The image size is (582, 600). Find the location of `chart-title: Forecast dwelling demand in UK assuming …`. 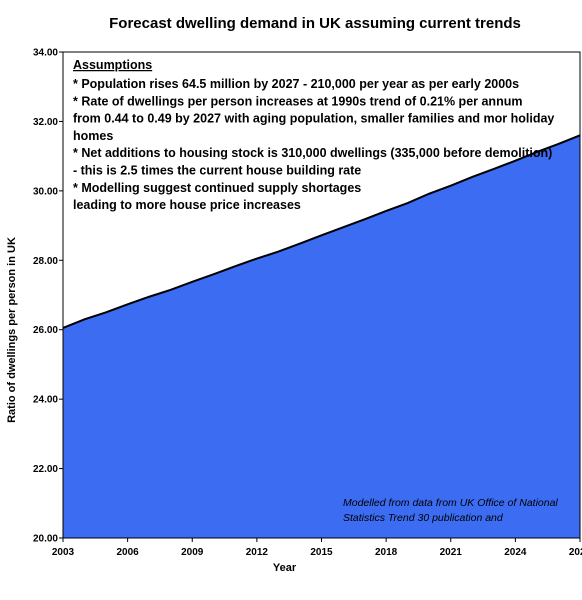

chart-title: Forecast dwelling demand in UK assuming … is located at coordinates (315, 23).